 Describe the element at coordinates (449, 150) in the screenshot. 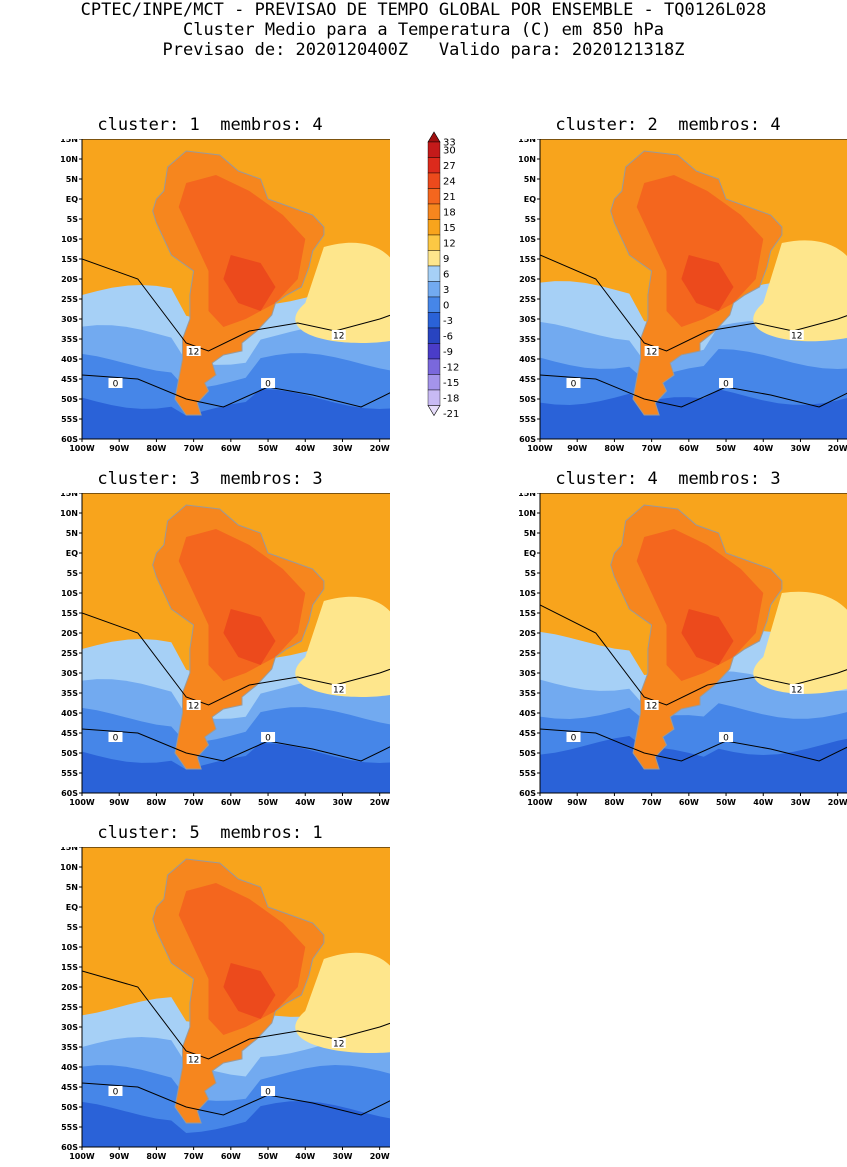

I see `colorbar-label: 30` at that location.